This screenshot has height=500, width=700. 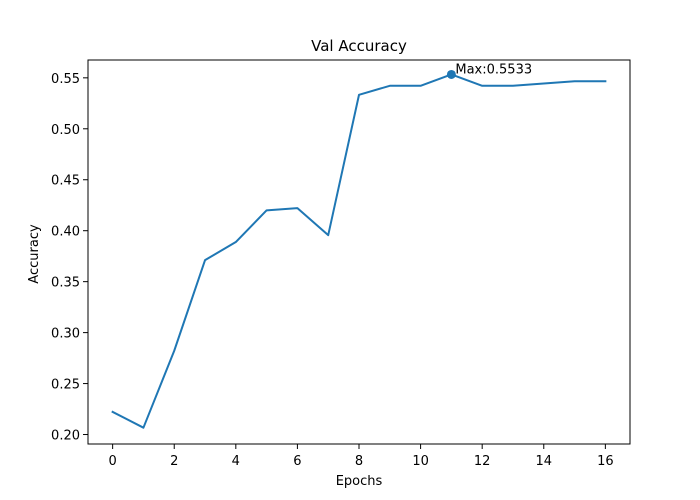 What do you see at coordinates (236, 461) in the screenshot?
I see `x-tick-label: 4` at bounding box center [236, 461].